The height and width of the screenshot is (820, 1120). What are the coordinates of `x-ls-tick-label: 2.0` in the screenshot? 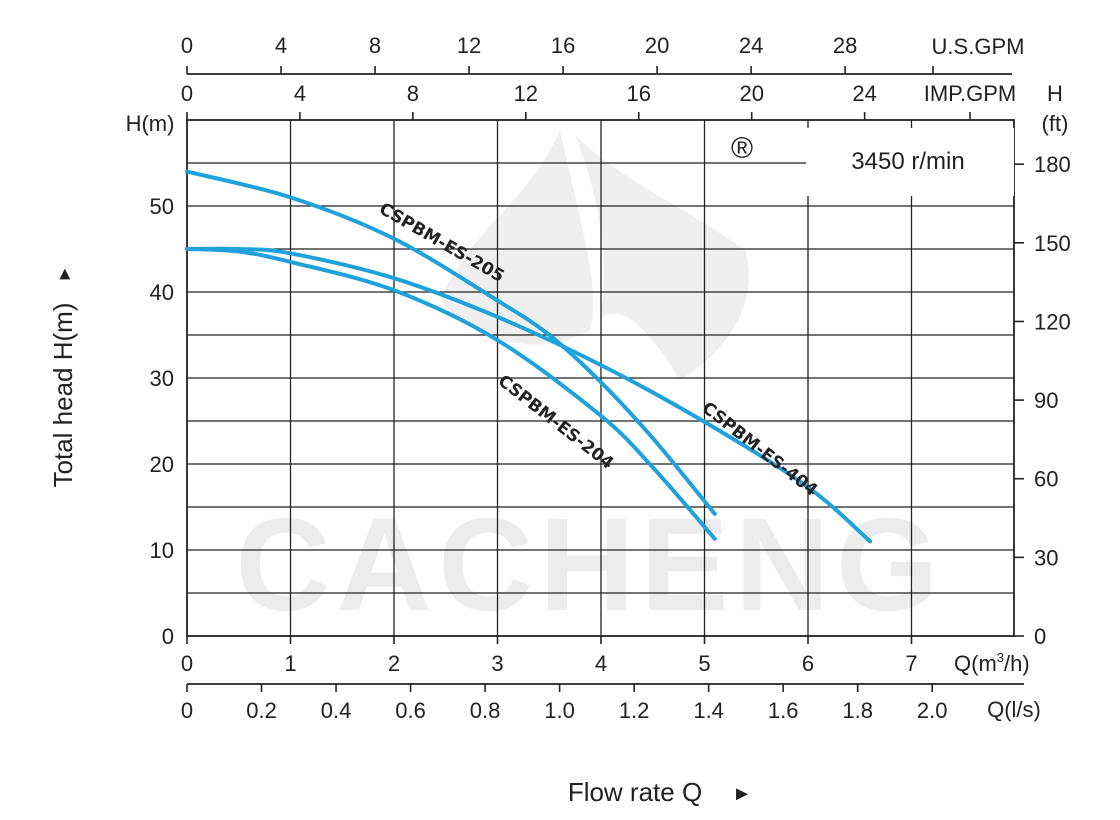 It's located at (932, 710).